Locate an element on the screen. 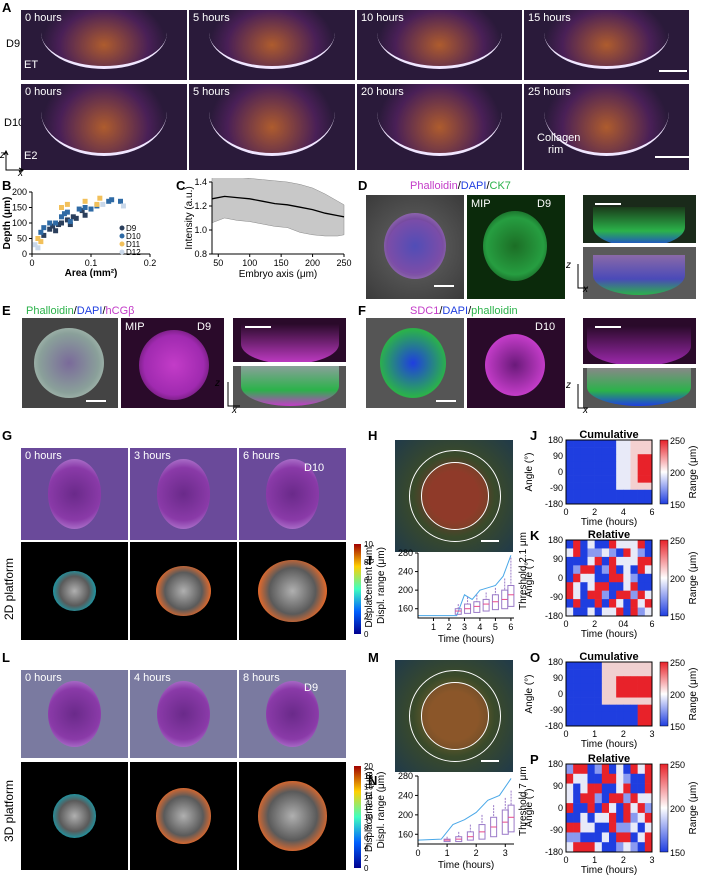  panel-label-i: I is located at coordinates (370, 560).